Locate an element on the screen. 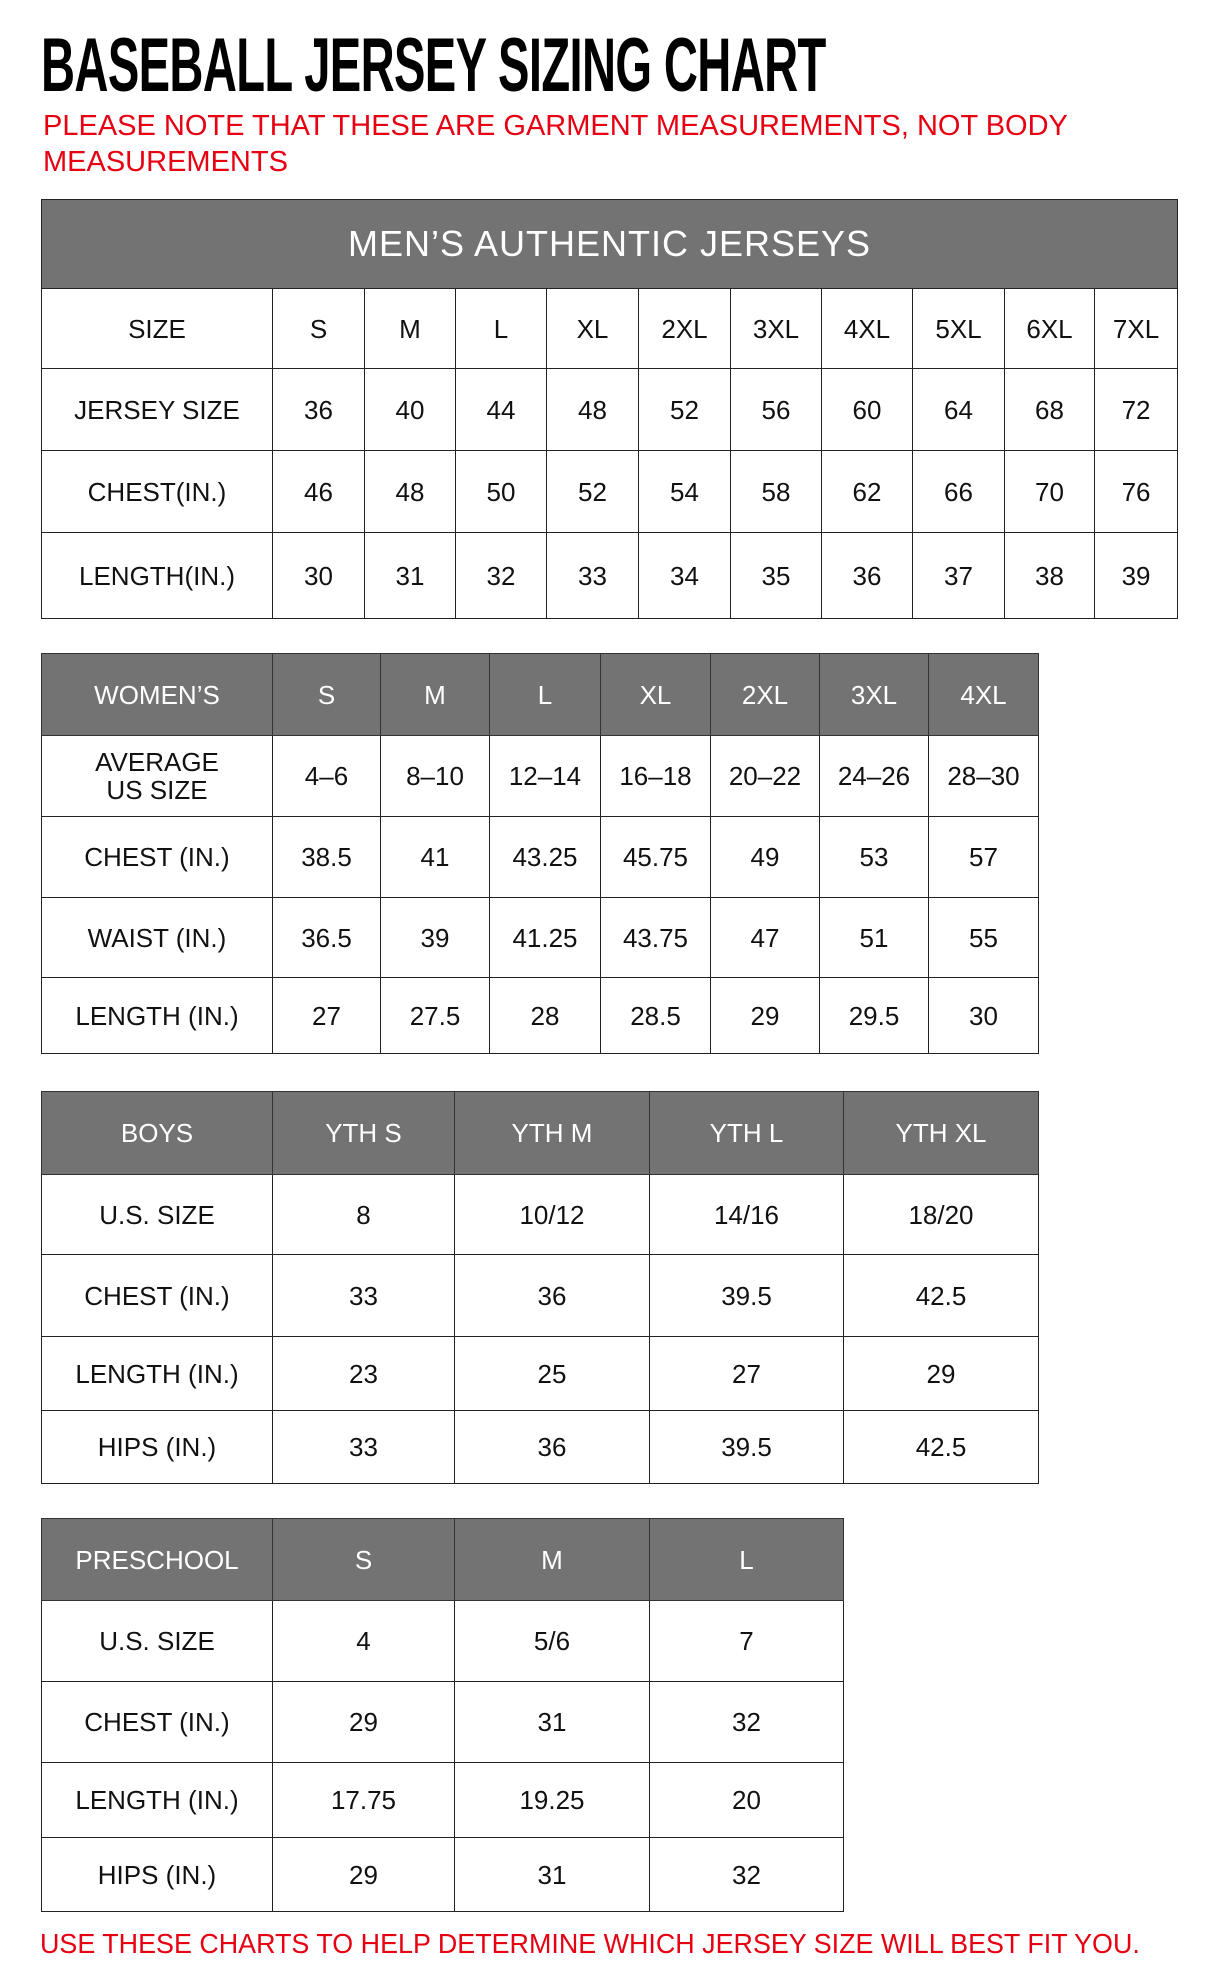  table-cell: 16–18 is located at coordinates (655, 776).